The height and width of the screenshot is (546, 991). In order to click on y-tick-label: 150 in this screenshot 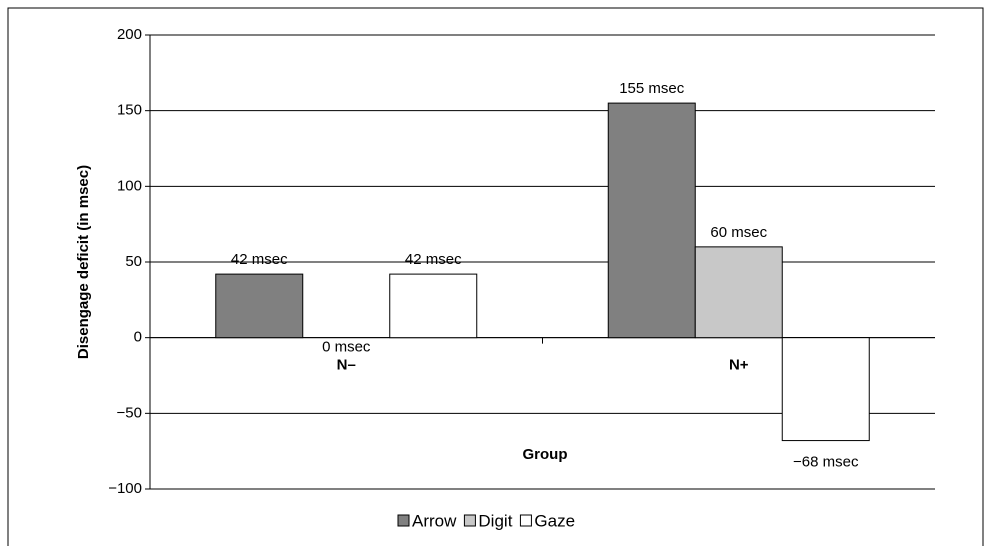, I will do `click(129, 110)`.